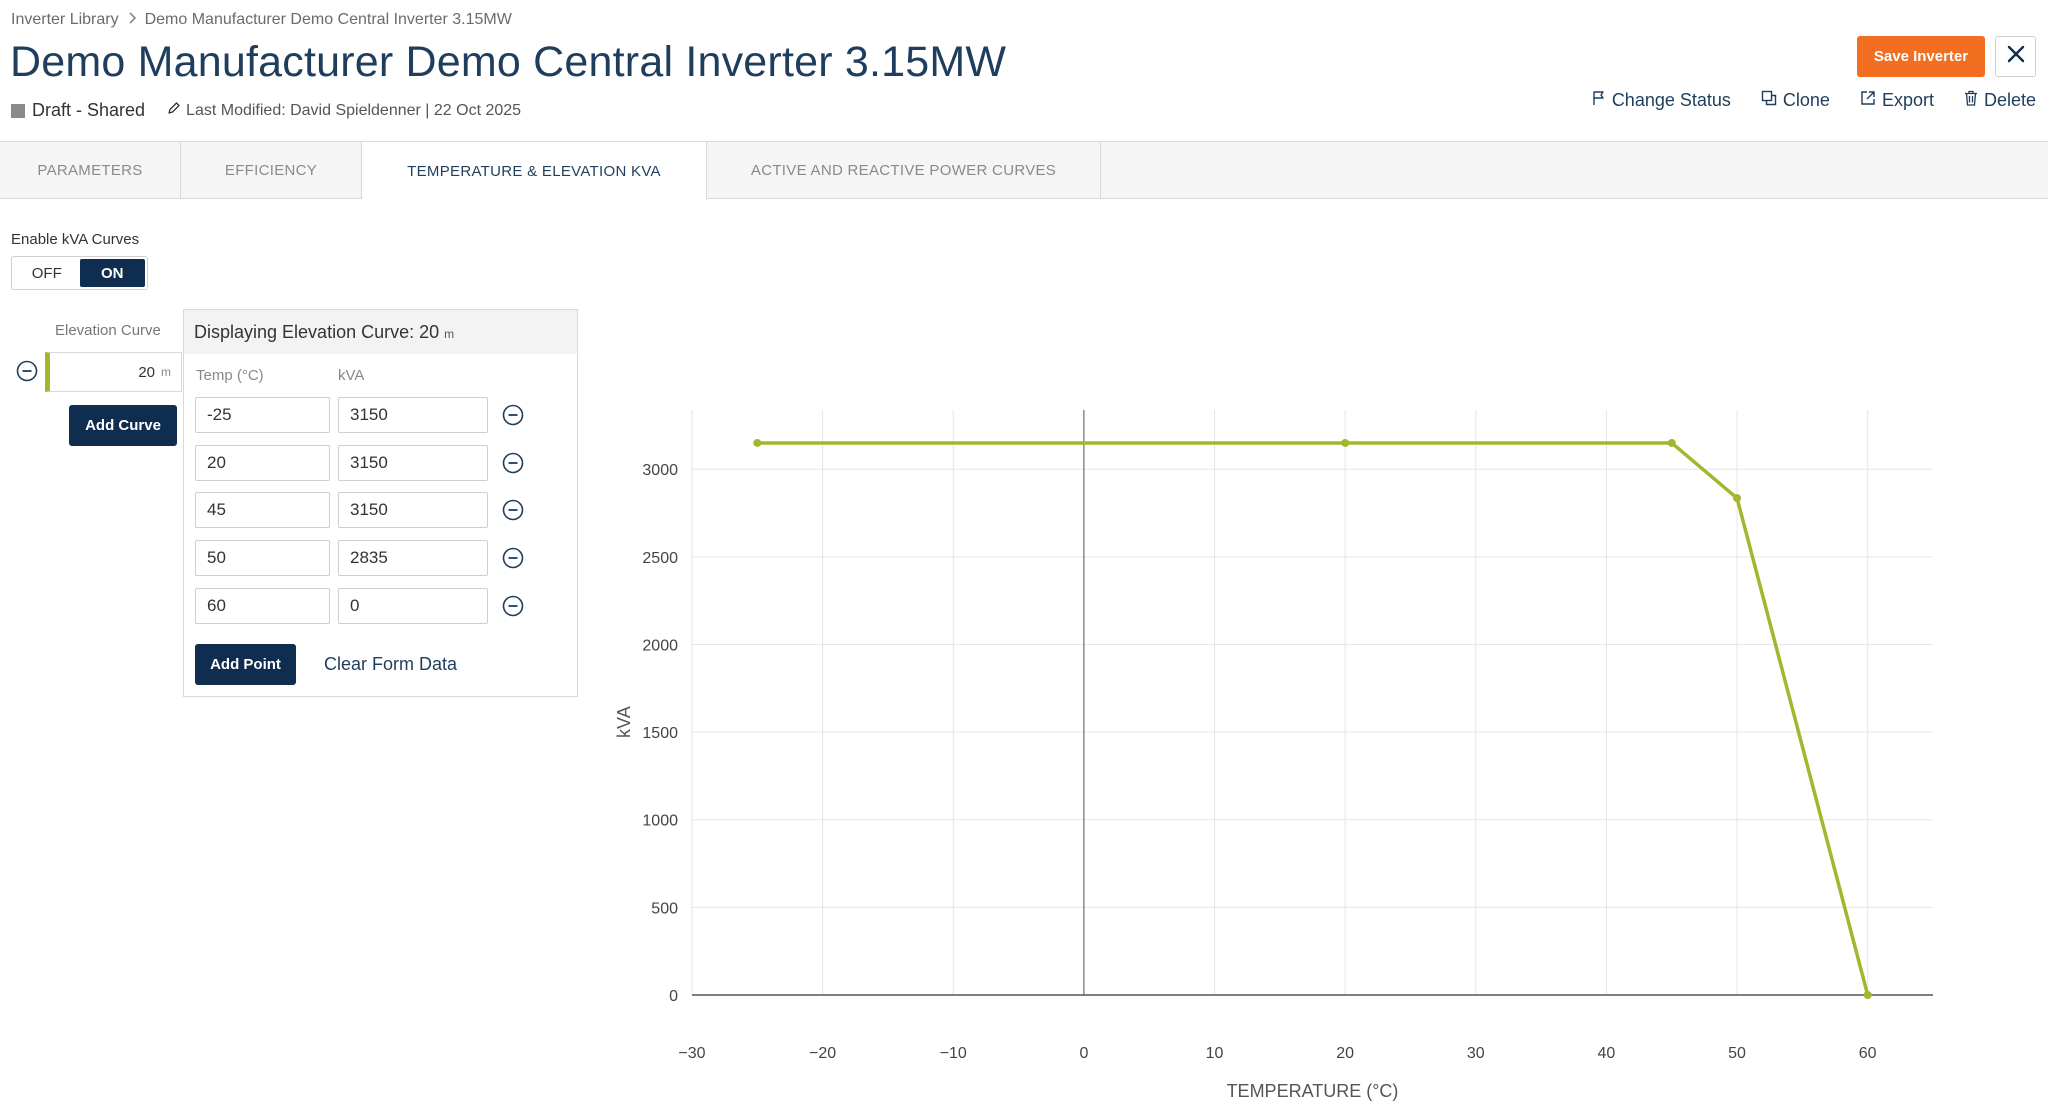 The width and height of the screenshot is (2048, 1119). Describe the element at coordinates (413, 558) in the screenshot. I see `kva-input: 2835` at that location.